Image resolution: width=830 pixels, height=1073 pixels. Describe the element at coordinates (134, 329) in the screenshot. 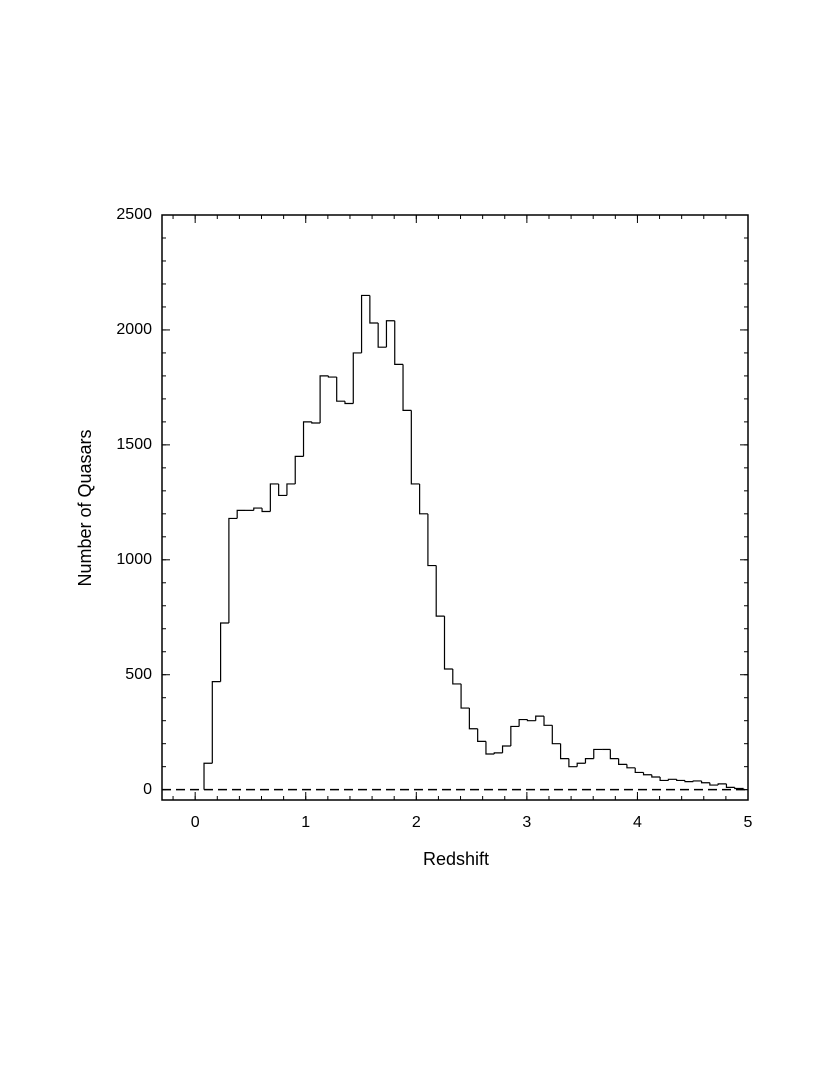

I see `y-tick-label: 2000` at that location.